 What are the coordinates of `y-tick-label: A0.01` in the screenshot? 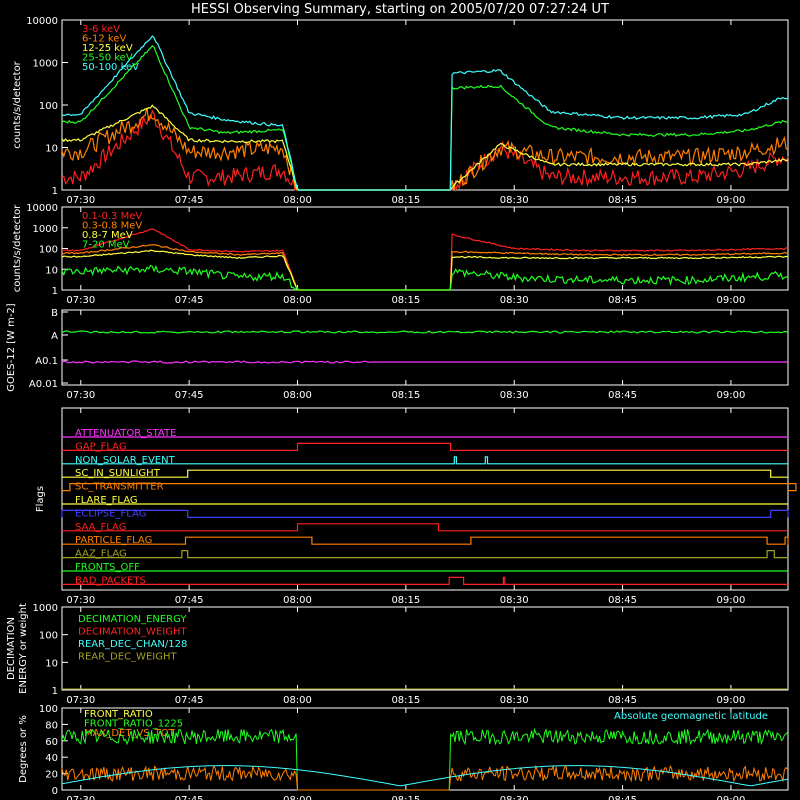 It's located at (43, 384).